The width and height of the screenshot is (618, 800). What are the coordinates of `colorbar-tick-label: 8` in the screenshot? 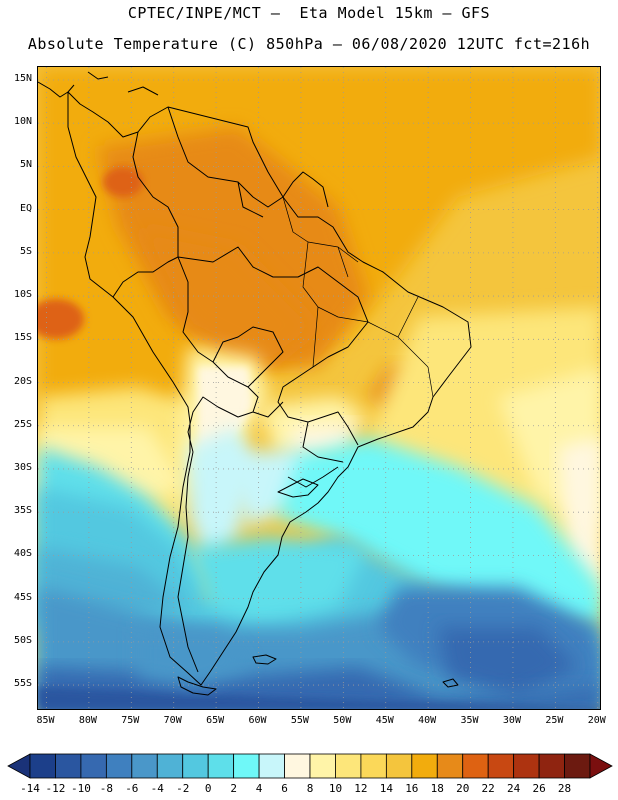 It's located at (310, 788).